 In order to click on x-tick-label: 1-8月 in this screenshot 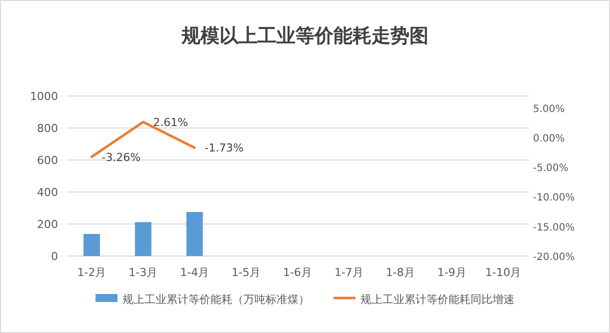, I will do `click(400, 272)`.